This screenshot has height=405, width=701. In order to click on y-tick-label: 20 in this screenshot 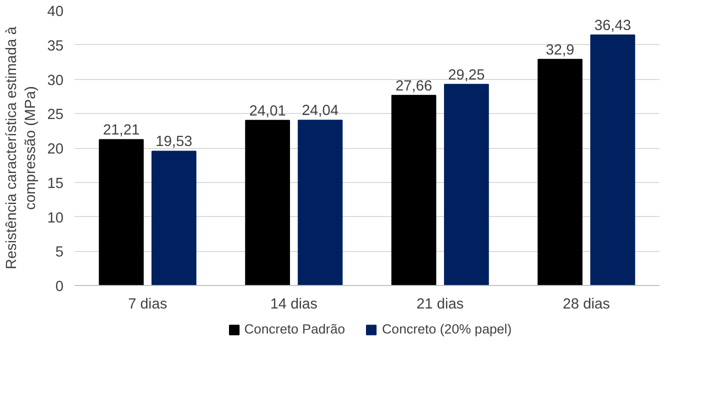, I will do `click(55, 150)`.